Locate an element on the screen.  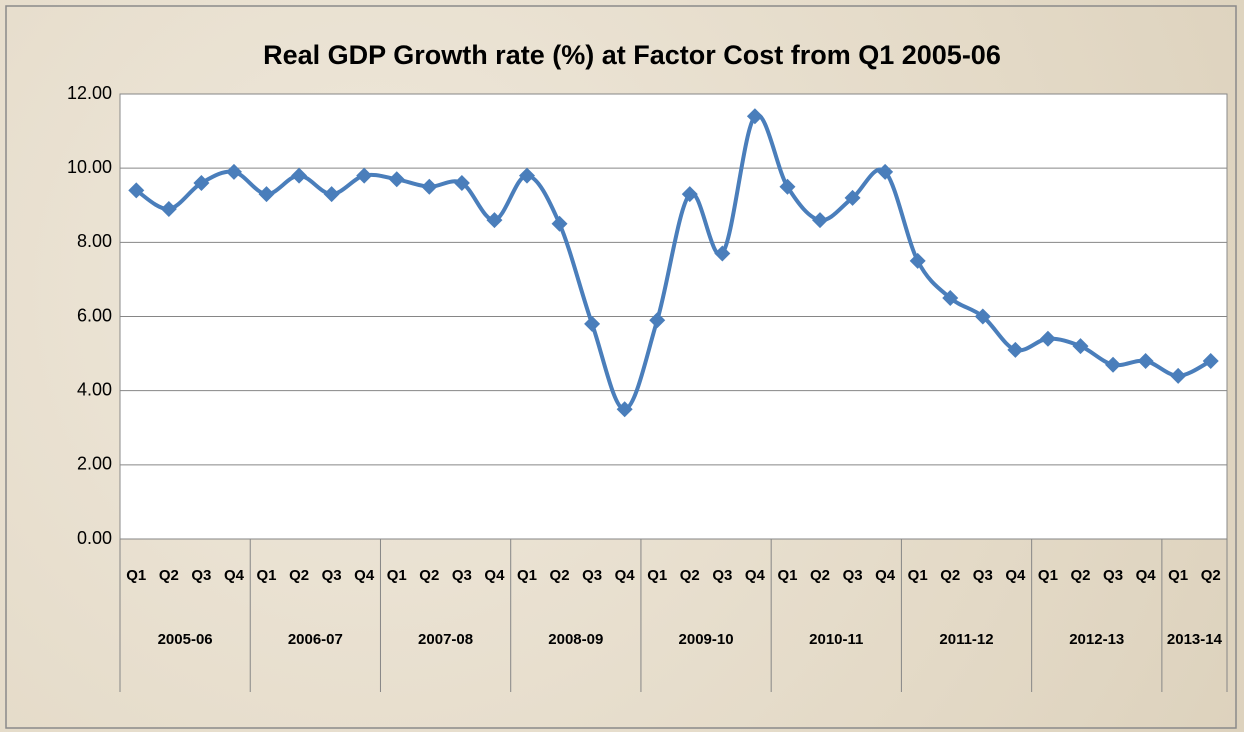
y-tick-label: 4.00 is located at coordinates (94, 389).